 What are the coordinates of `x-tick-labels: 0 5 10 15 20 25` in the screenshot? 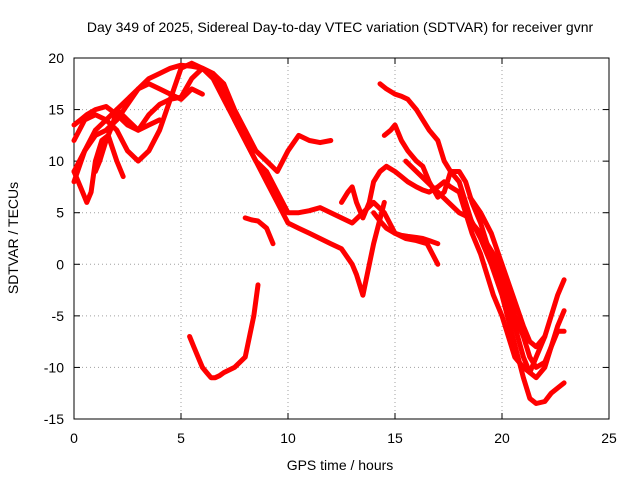 It's located at (343, 438).